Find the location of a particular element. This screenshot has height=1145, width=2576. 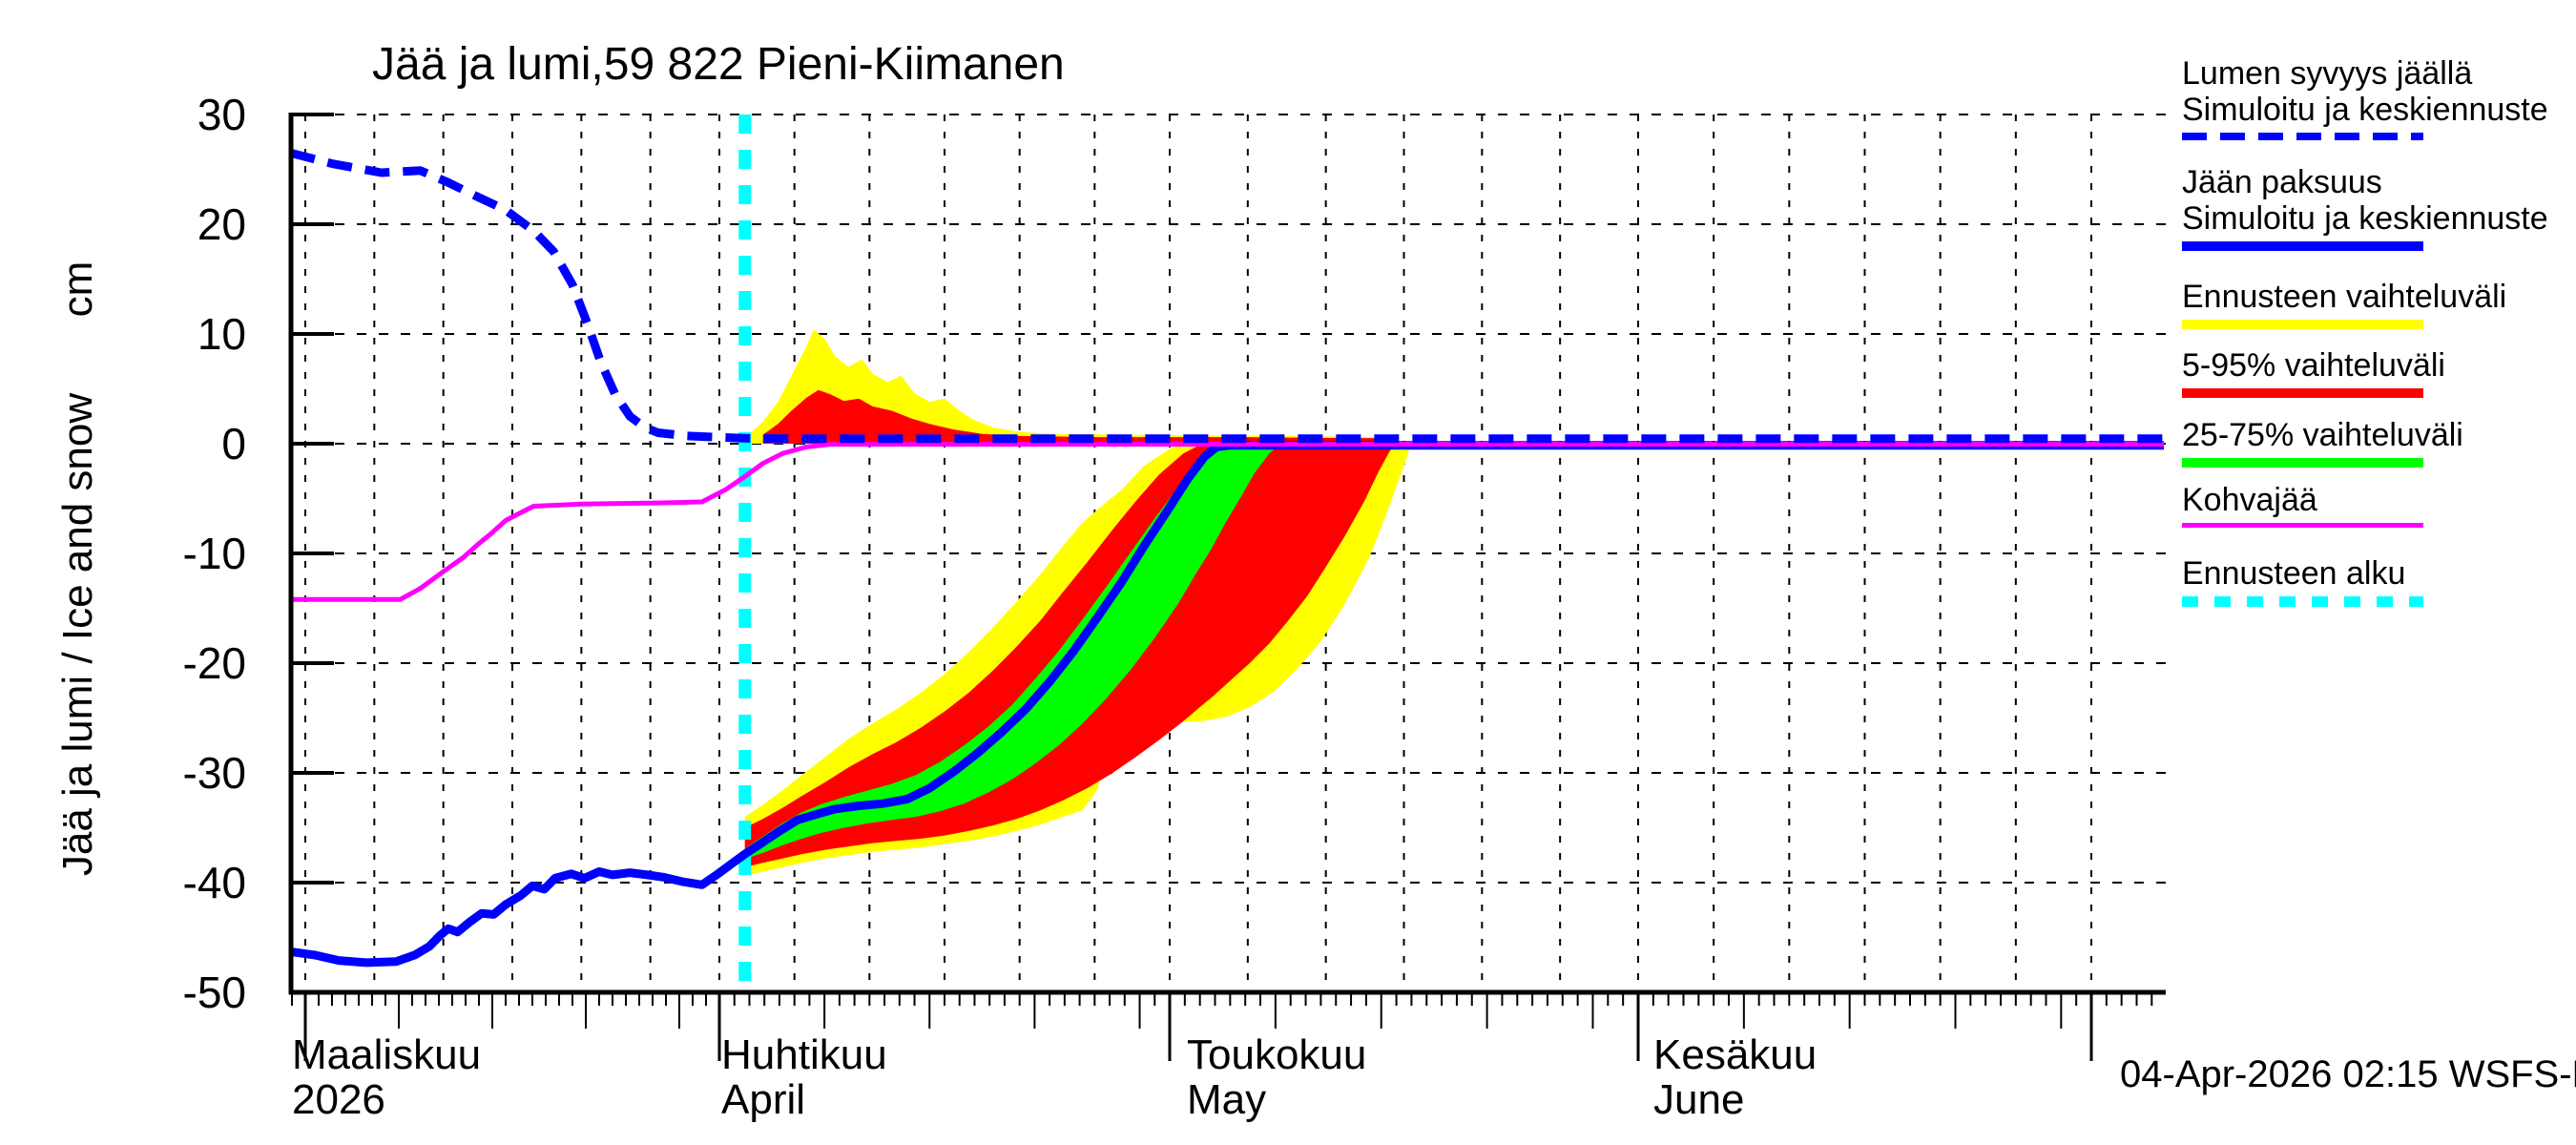

y-axis-unit-label: cm is located at coordinates (77, 289).